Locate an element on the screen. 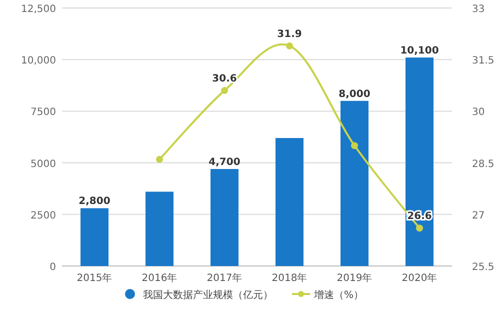  y-tick-label: 12,500 is located at coordinates (38, 9).